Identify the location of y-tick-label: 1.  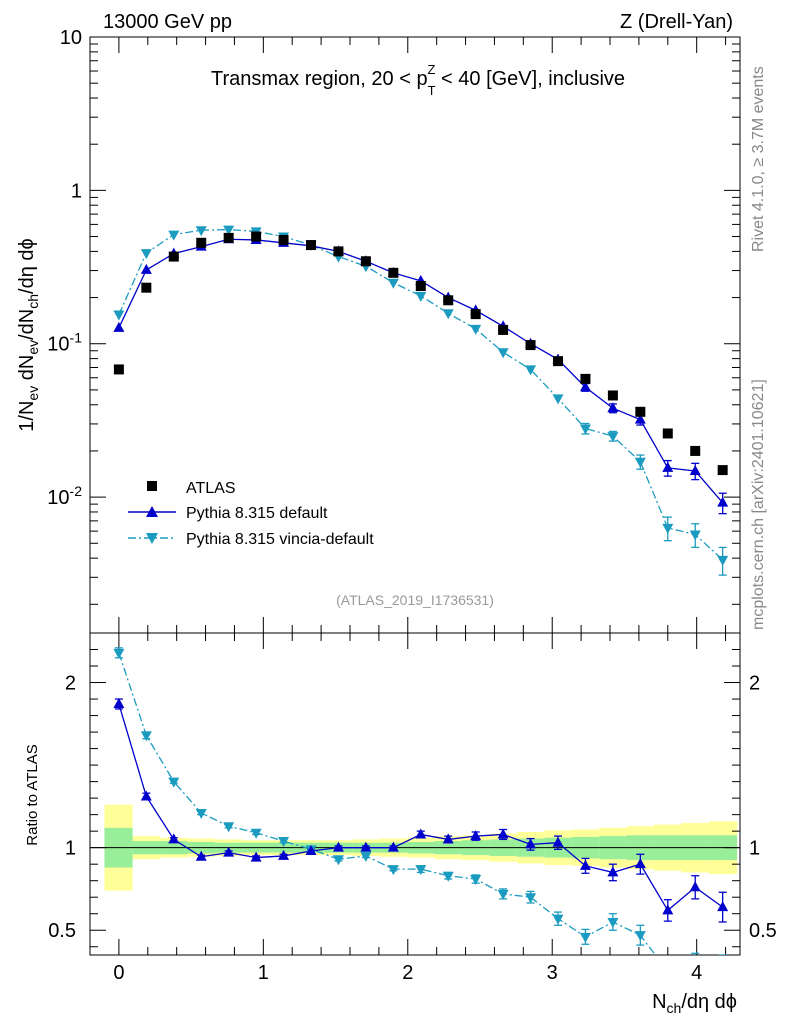
(76, 191).